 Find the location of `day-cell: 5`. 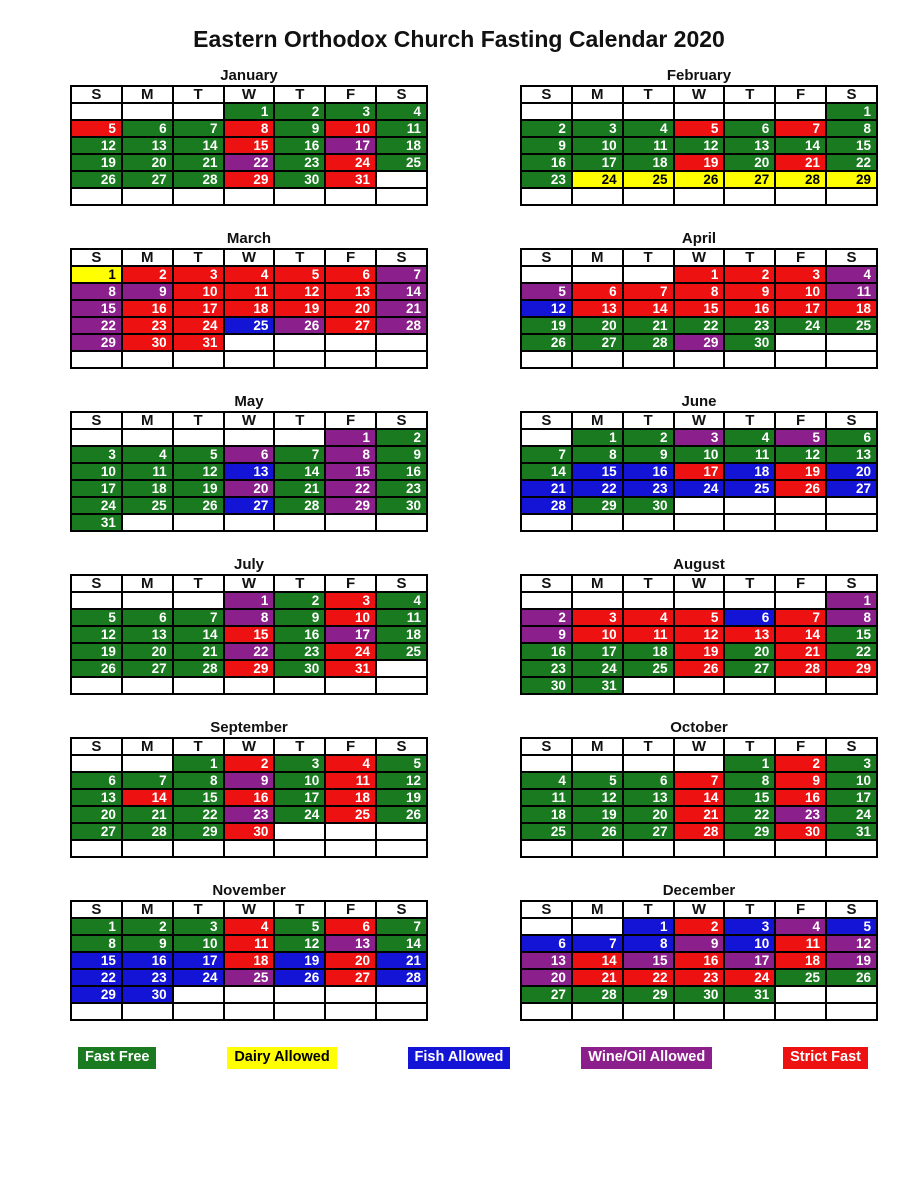

day-cell: 5 is located at coordinates (300, 926).